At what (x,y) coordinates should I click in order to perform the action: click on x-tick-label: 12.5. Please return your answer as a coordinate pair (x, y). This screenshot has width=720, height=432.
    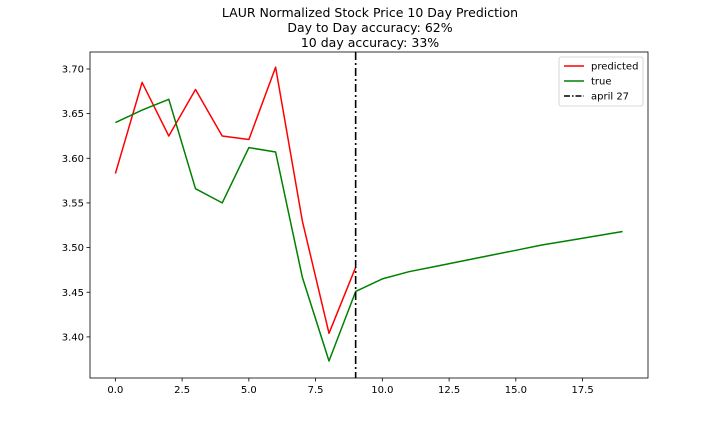
    Looking at the image, I should click on (449, 390).